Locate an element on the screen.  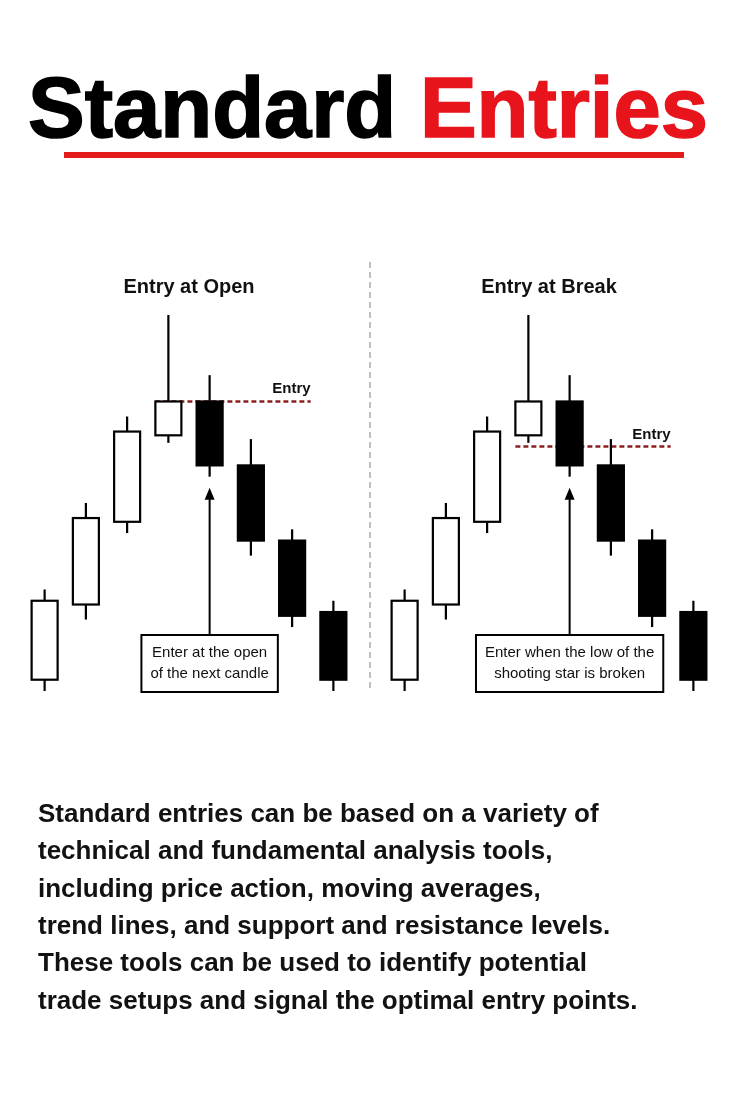
annotation: Enter when the low of the shooting star is broken is located at coordinates (569, 662).